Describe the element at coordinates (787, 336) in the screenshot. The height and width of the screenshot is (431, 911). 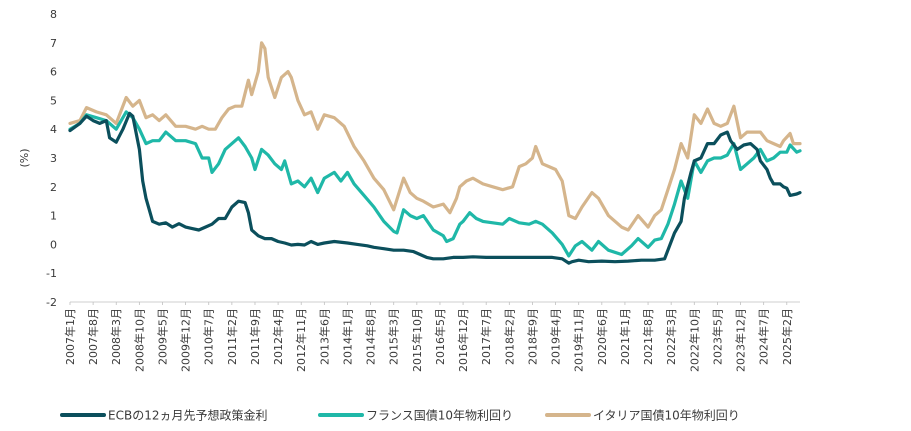
I see `x-tick-label: 2025年2月` at that location.